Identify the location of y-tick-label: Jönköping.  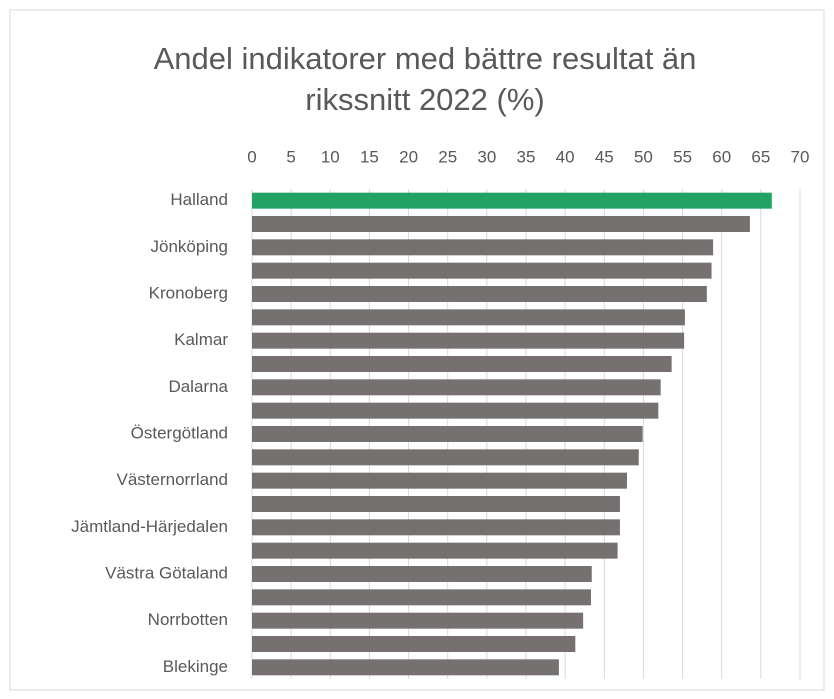
(189, 246).